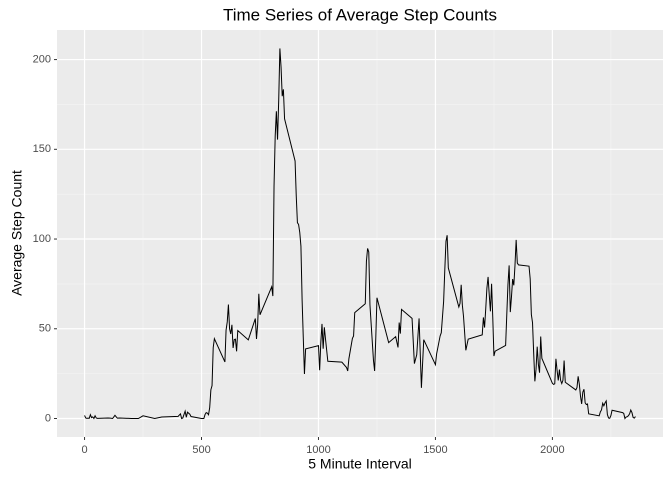  Describe the element at coordinates (360, 14) in the screenshot. I see `chart-title: Time Series of Average Step Counts` at that location.